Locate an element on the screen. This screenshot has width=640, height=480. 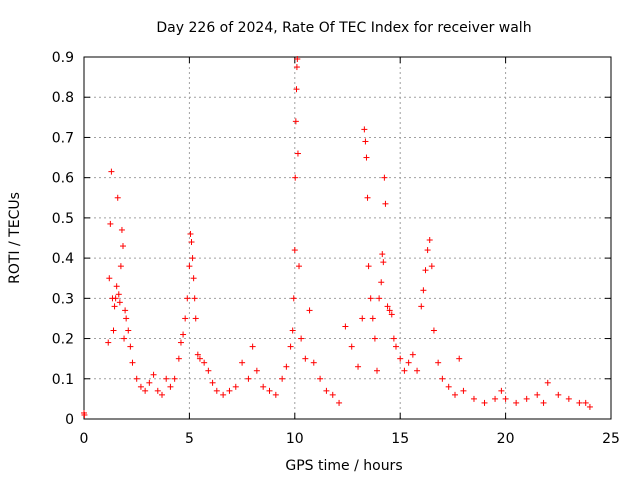
x-tick-labels: 0 5 10 15 20 25 is located at coordinates (350, 439).